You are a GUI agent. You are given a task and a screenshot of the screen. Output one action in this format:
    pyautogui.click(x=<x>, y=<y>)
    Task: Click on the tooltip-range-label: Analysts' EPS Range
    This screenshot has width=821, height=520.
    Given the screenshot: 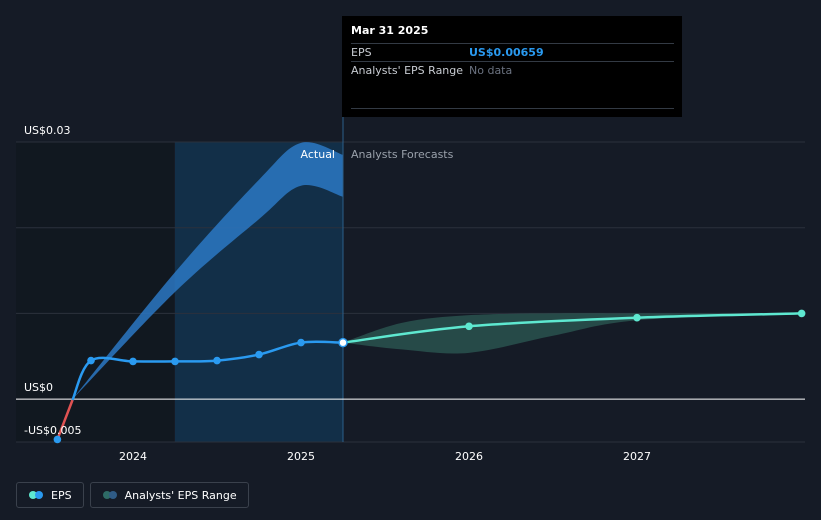 What is the action you would take?
    pyautogui.click(x=407, y=70)
    